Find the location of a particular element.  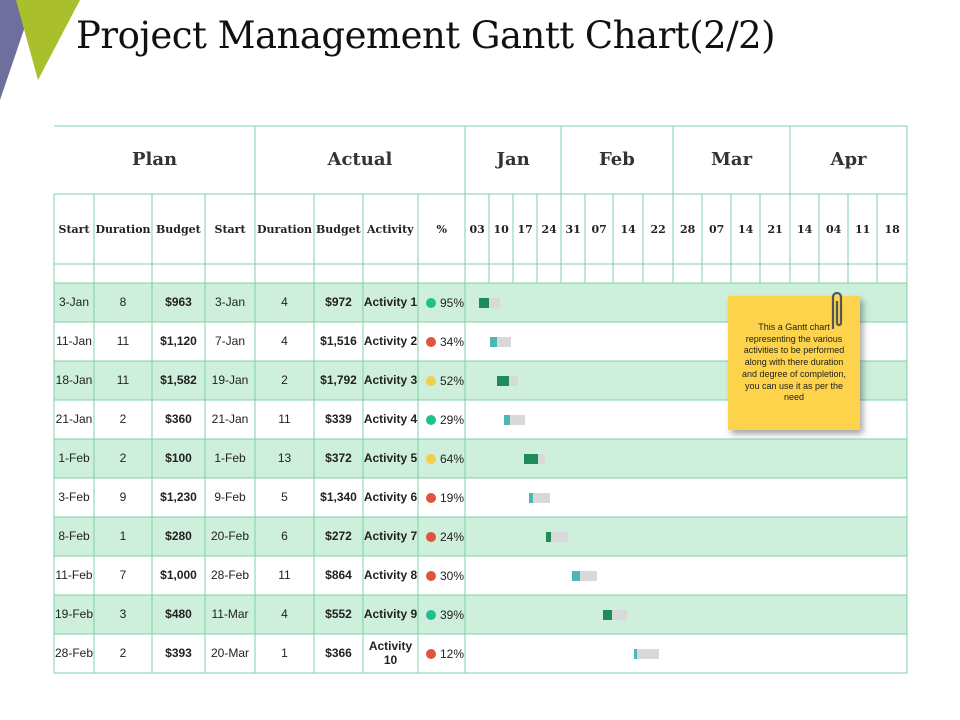

cell-plan-start: 28-Feb is located at coordinates (74, 652).